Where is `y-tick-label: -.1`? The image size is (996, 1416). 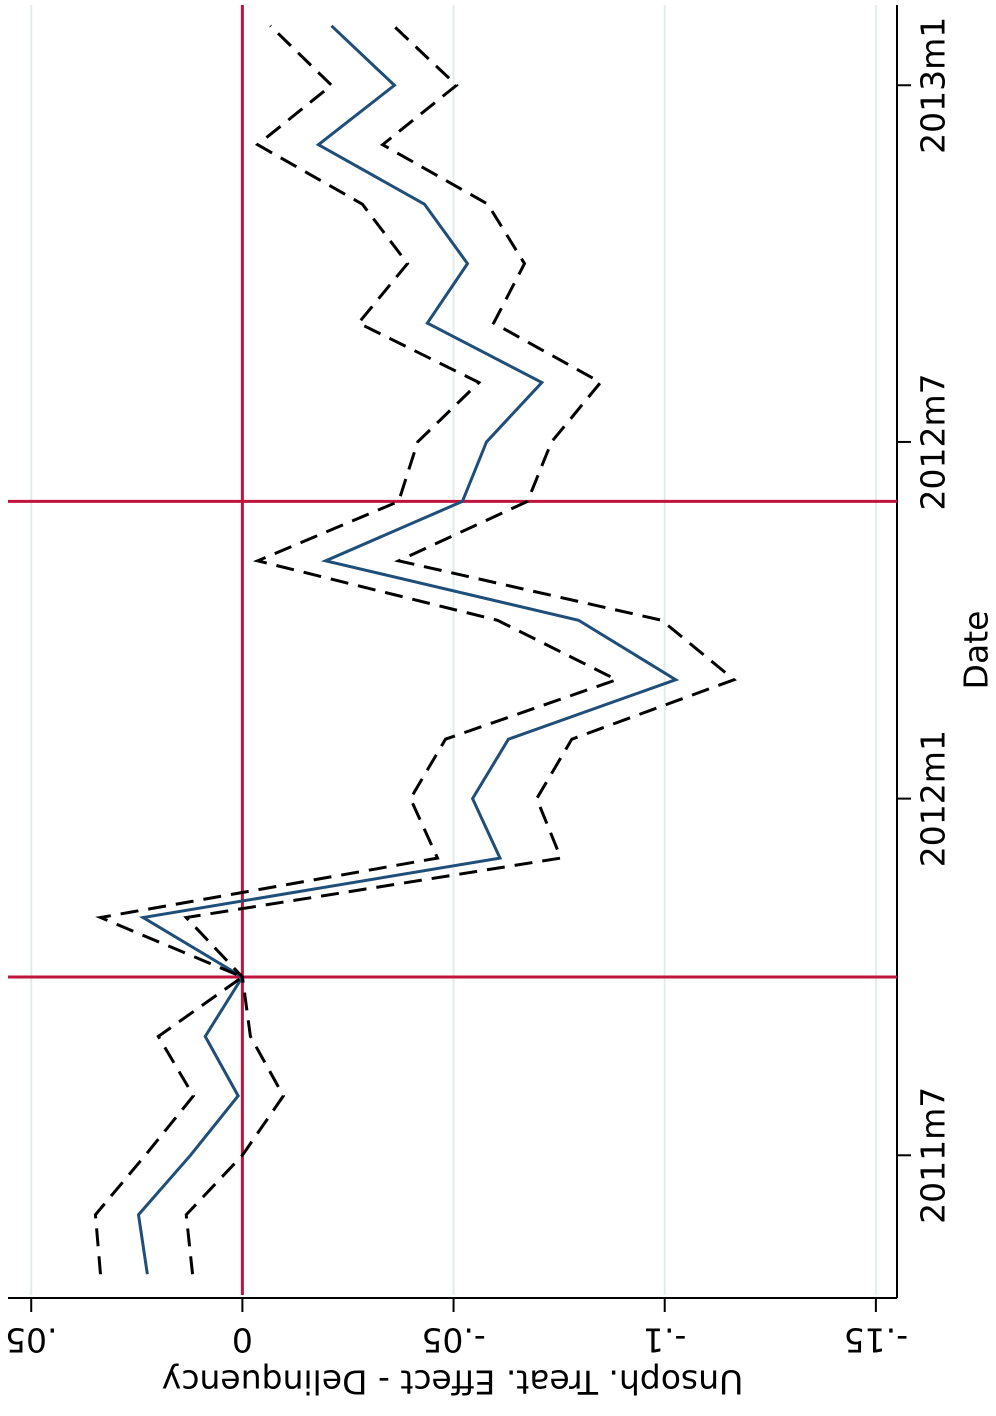
y-tick-label: -.1 is located at coordinates (664, 1340).